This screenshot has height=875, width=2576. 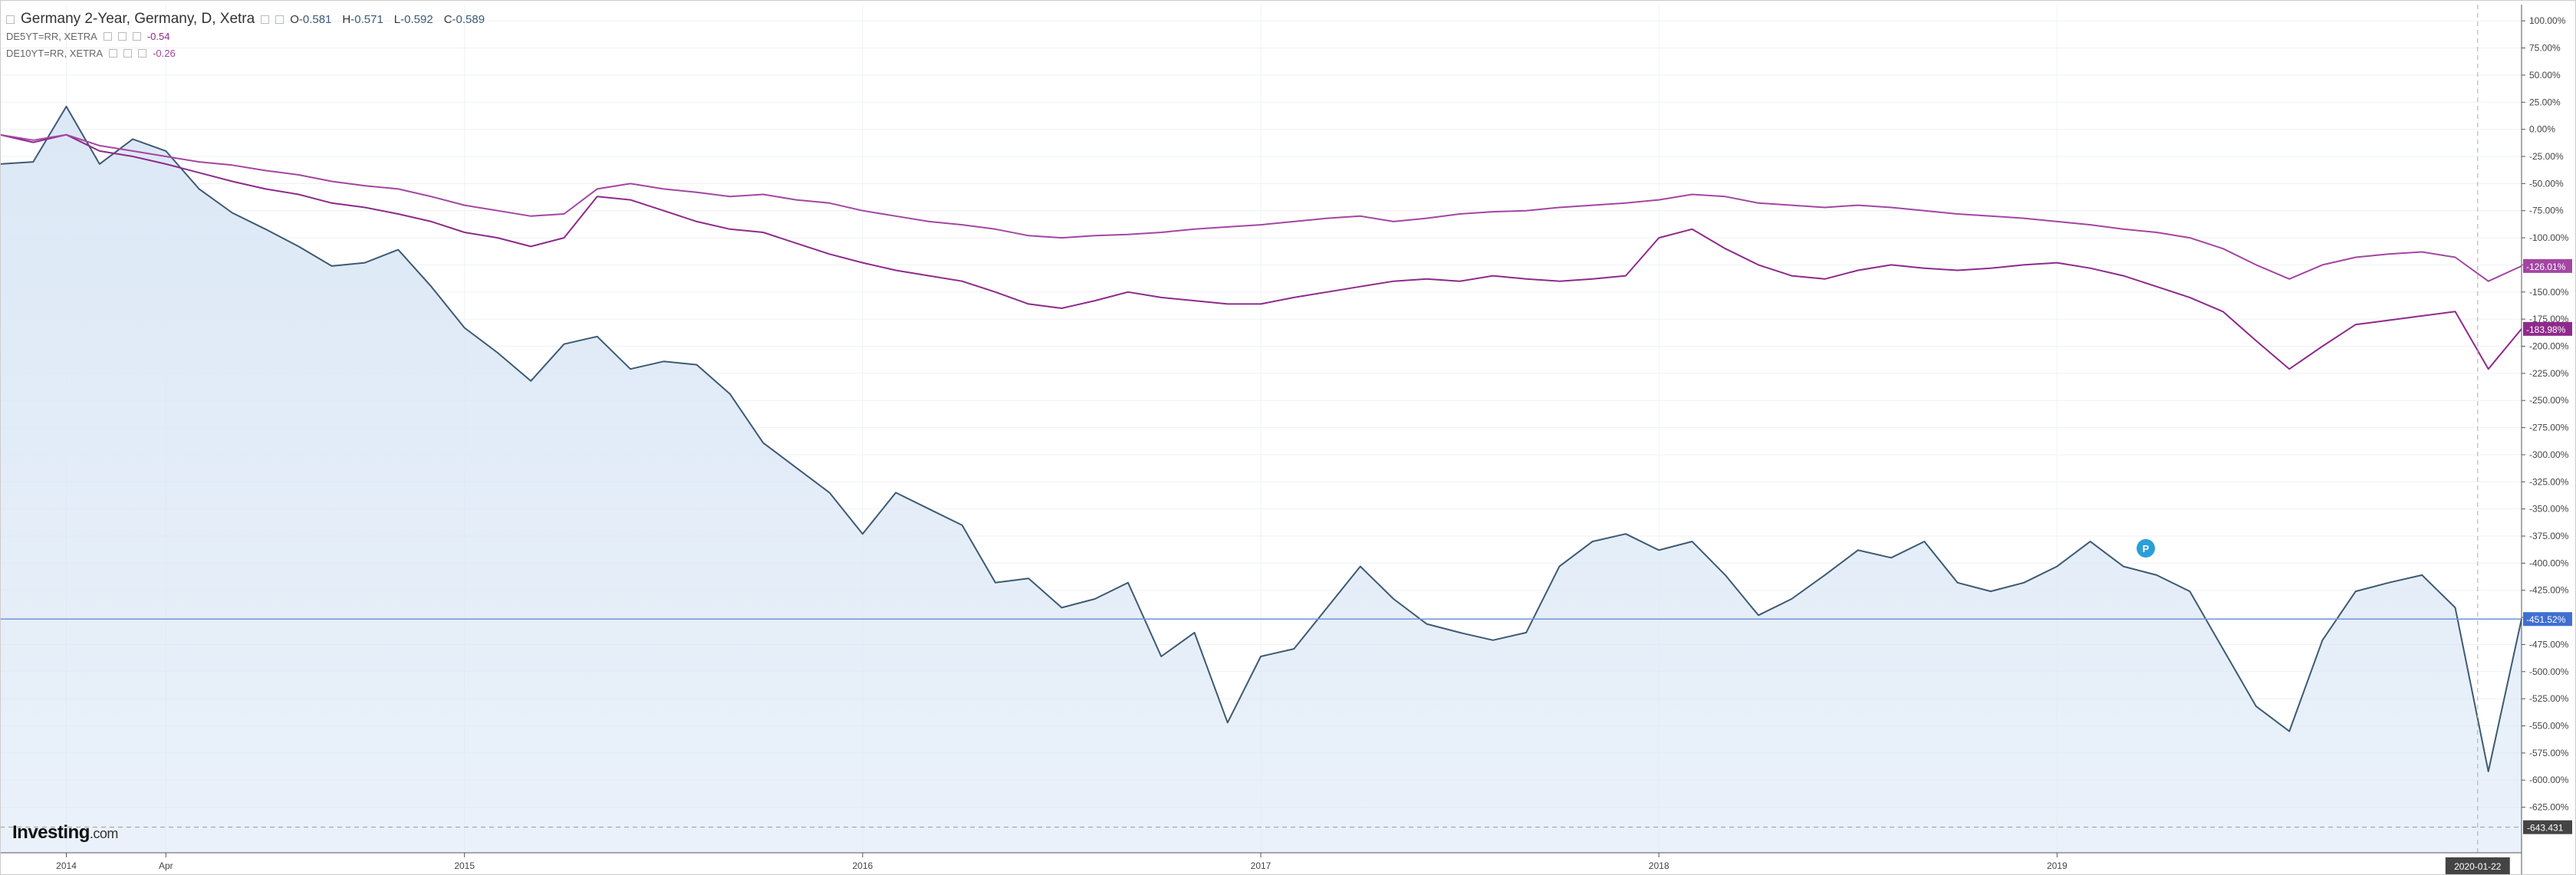 I want to click on legend-row: DE10YT=RR, XETRA -0.26, so click(x=91, y=53).